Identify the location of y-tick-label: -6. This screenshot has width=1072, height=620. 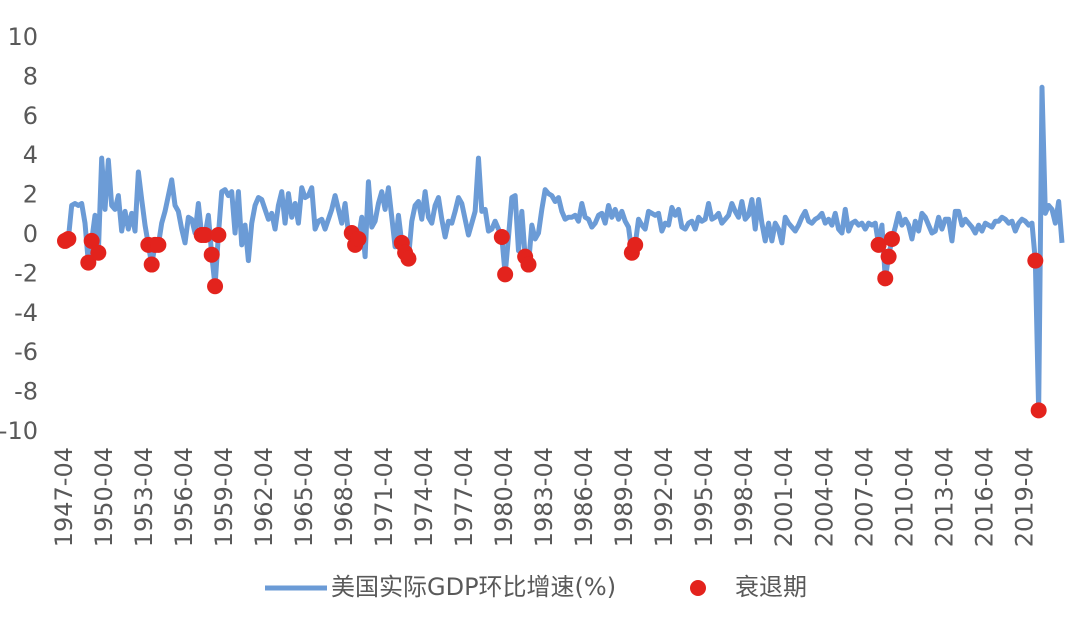
(26, 352).